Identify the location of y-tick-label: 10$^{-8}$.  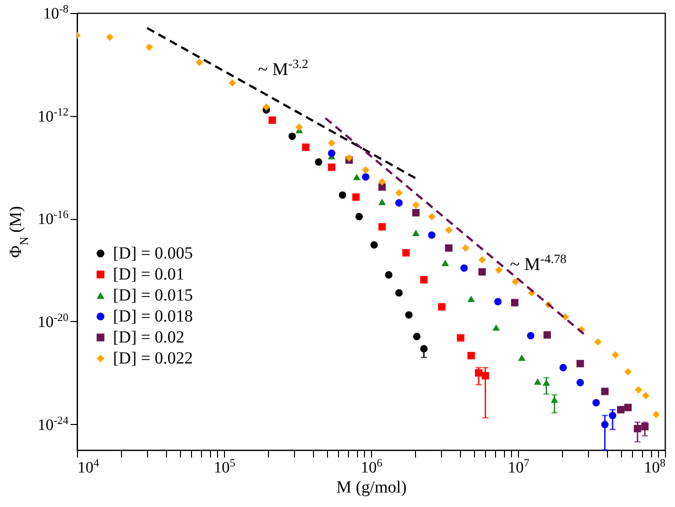
(56, 13).